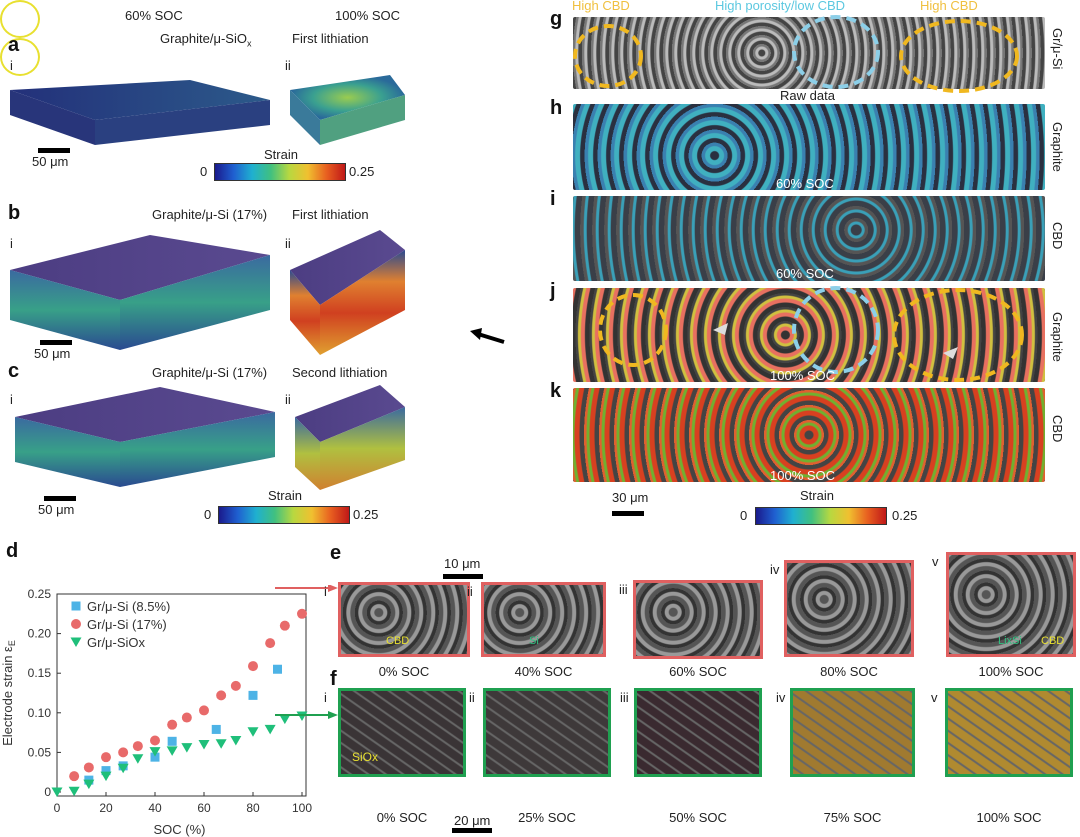  What do you see at coordinates (472, 820) in the screenshot?
I see `scale-label: 20 μm` at bounding box center [472, 820].